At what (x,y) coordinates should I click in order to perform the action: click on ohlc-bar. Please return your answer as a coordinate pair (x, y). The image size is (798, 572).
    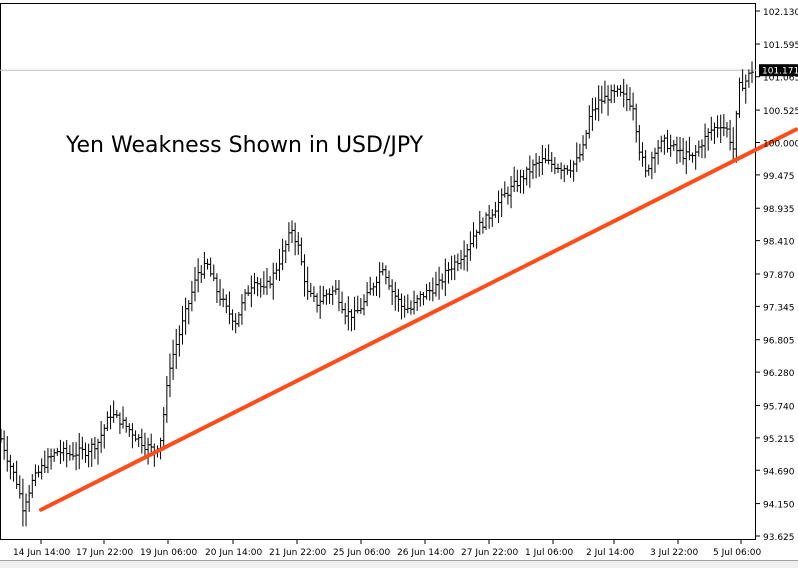
    Looking at the image, I should click on (752, 72).